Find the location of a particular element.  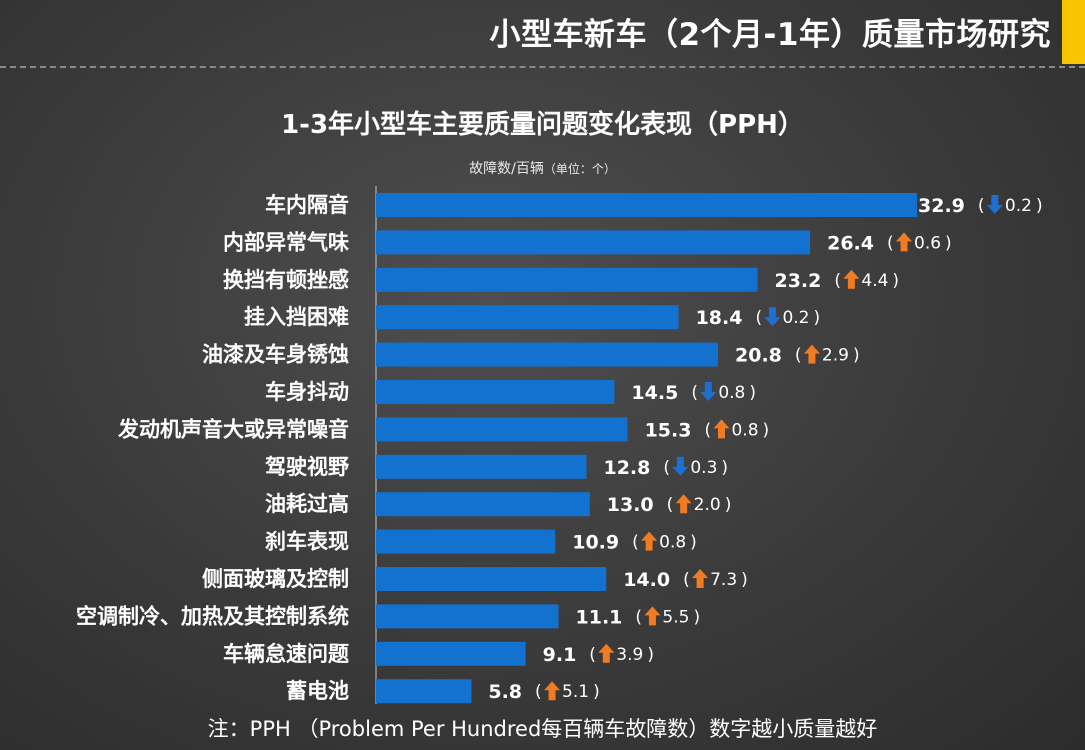

value-label: 12.8 is located at coordinates (626, 468).